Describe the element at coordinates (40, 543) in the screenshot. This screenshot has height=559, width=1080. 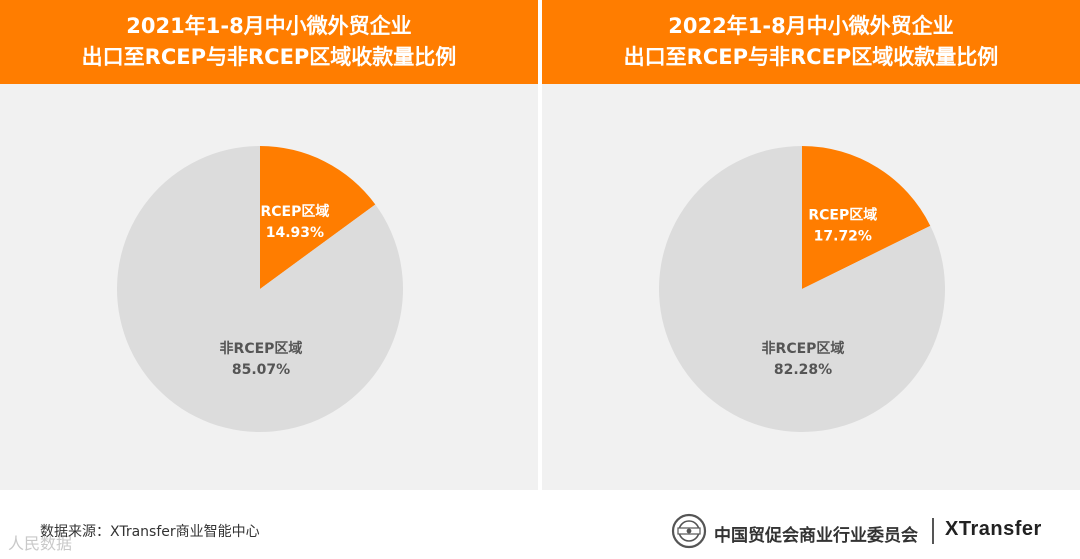
I see `watermark-text: 人民数据` at that location.